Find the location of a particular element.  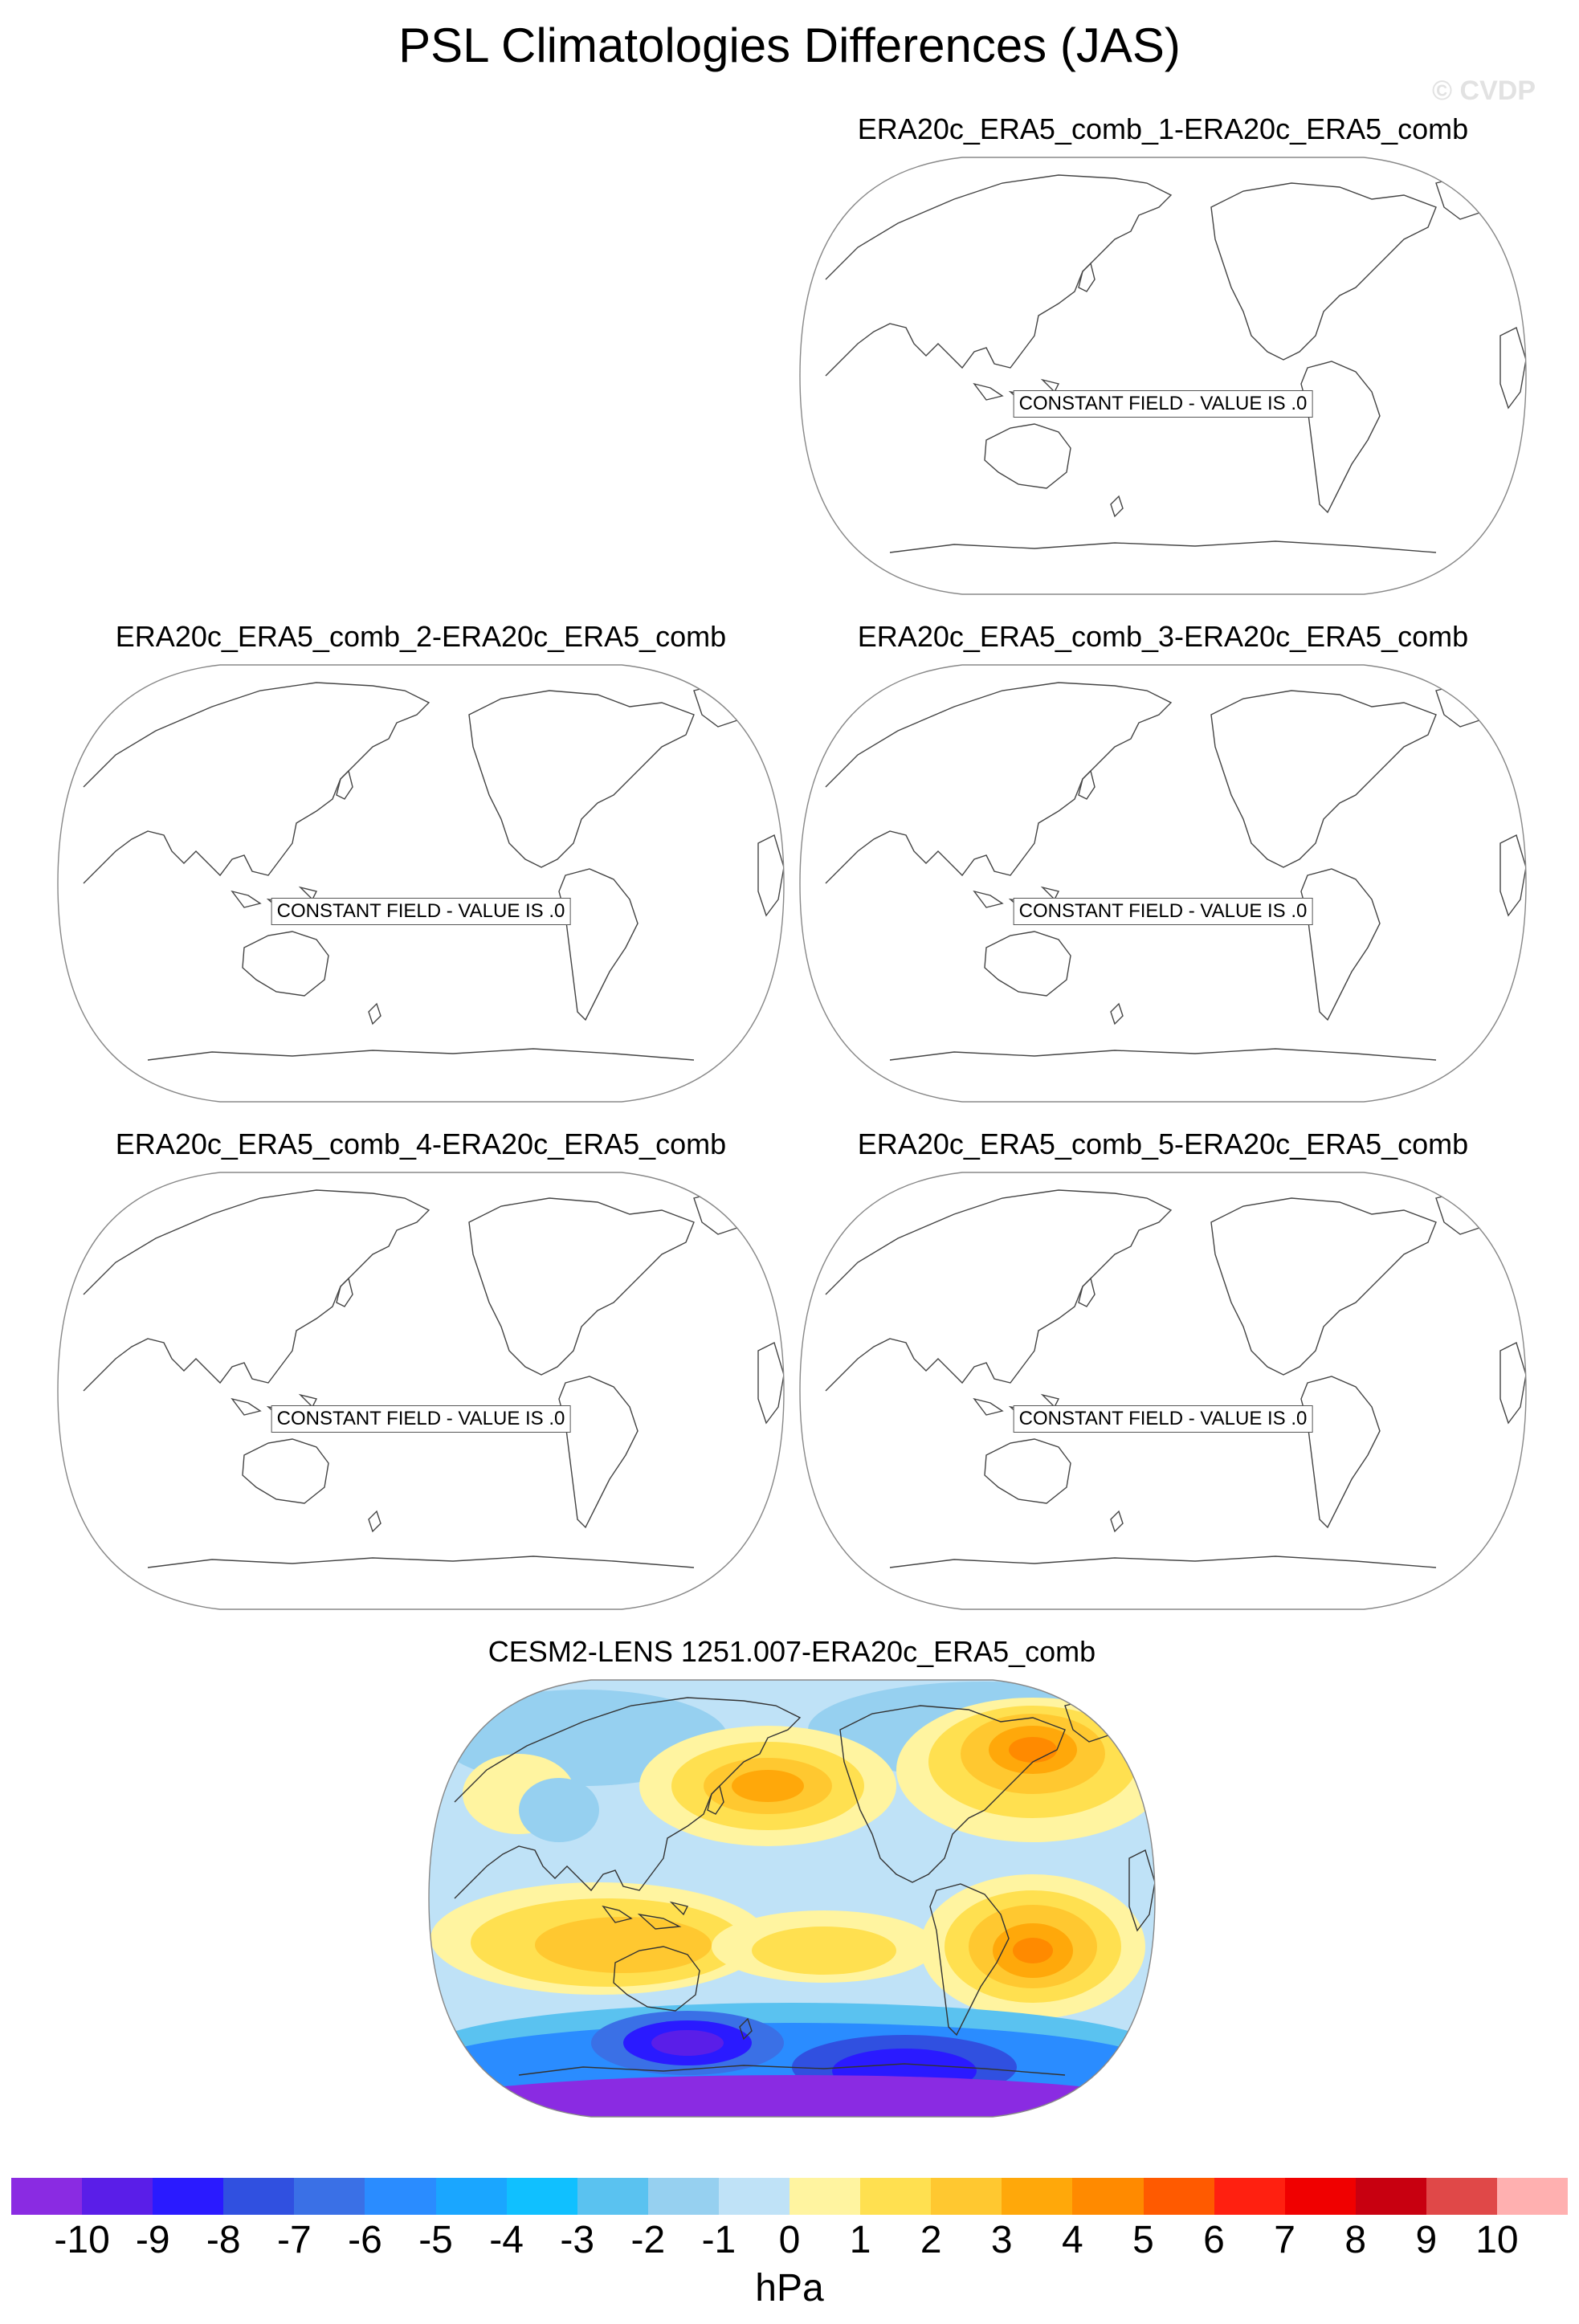

colorbar-tick-label: 0 is located at coordinates (789, 2240).